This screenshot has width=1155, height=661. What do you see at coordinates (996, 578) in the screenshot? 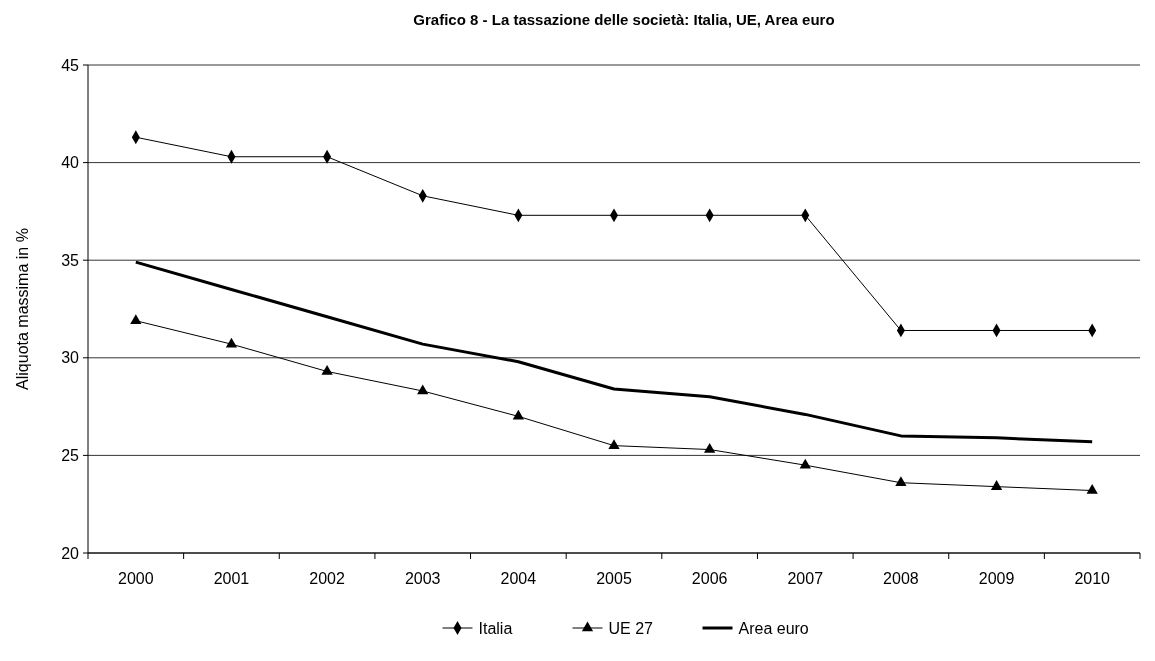
I see `x-tick-label: 2009` at bounding box center [996, 578].